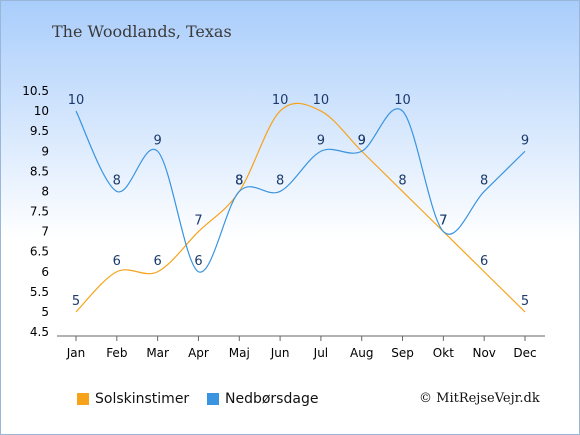  Describe the element at coordinates (320, 353) in the screenshot. I see `x-tick-label: Jul` at that location.